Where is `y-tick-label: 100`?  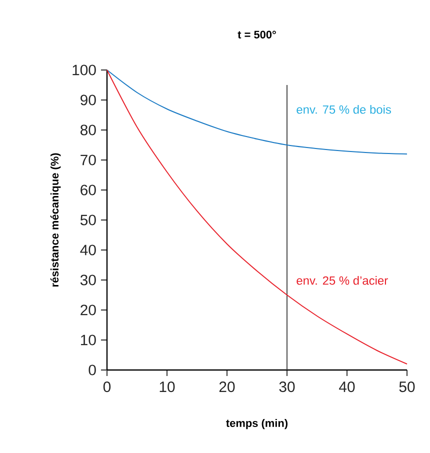 y-tick-label: 100 is located at coordinates (84, 70).